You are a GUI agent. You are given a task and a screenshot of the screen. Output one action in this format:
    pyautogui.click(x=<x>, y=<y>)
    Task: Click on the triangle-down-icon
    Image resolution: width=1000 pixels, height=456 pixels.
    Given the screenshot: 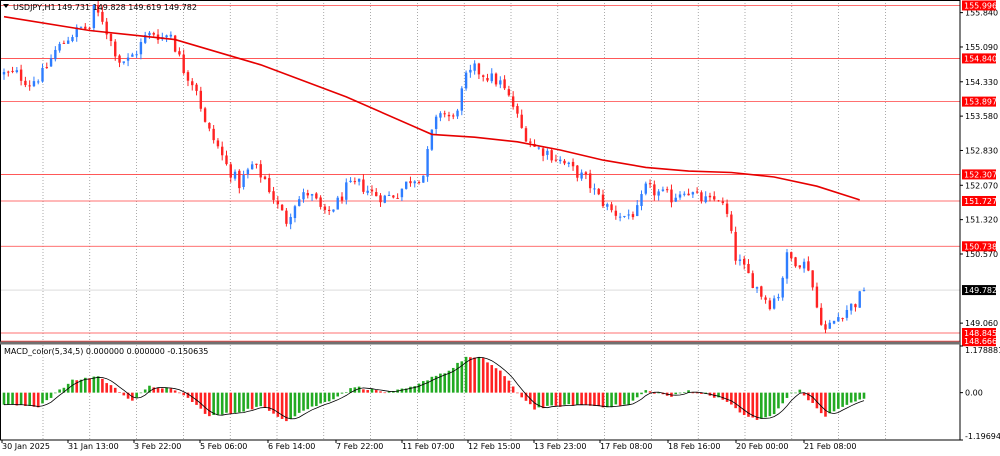 What is the action you would take?
    pyautogui.click(x=6, y=6)
    